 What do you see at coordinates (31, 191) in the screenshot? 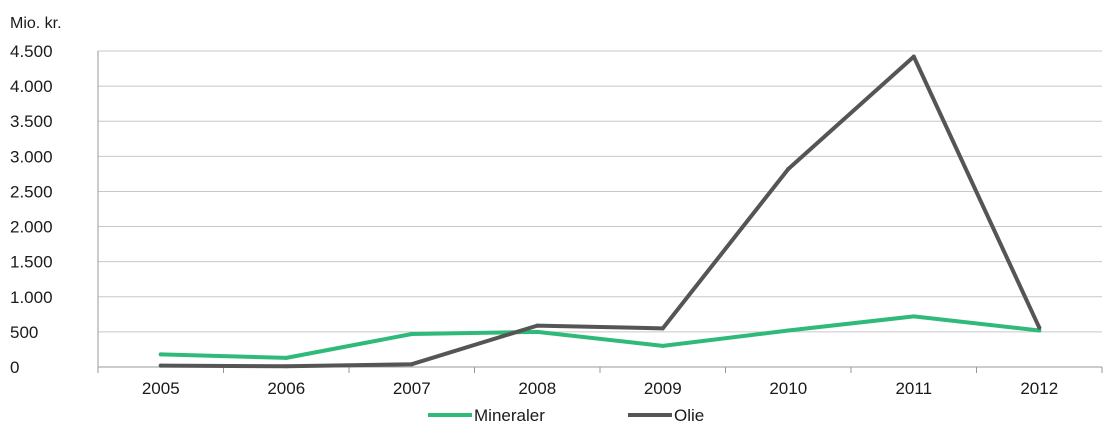
I see `y-tick-label: 2.500` at bounding box center [31, 191].